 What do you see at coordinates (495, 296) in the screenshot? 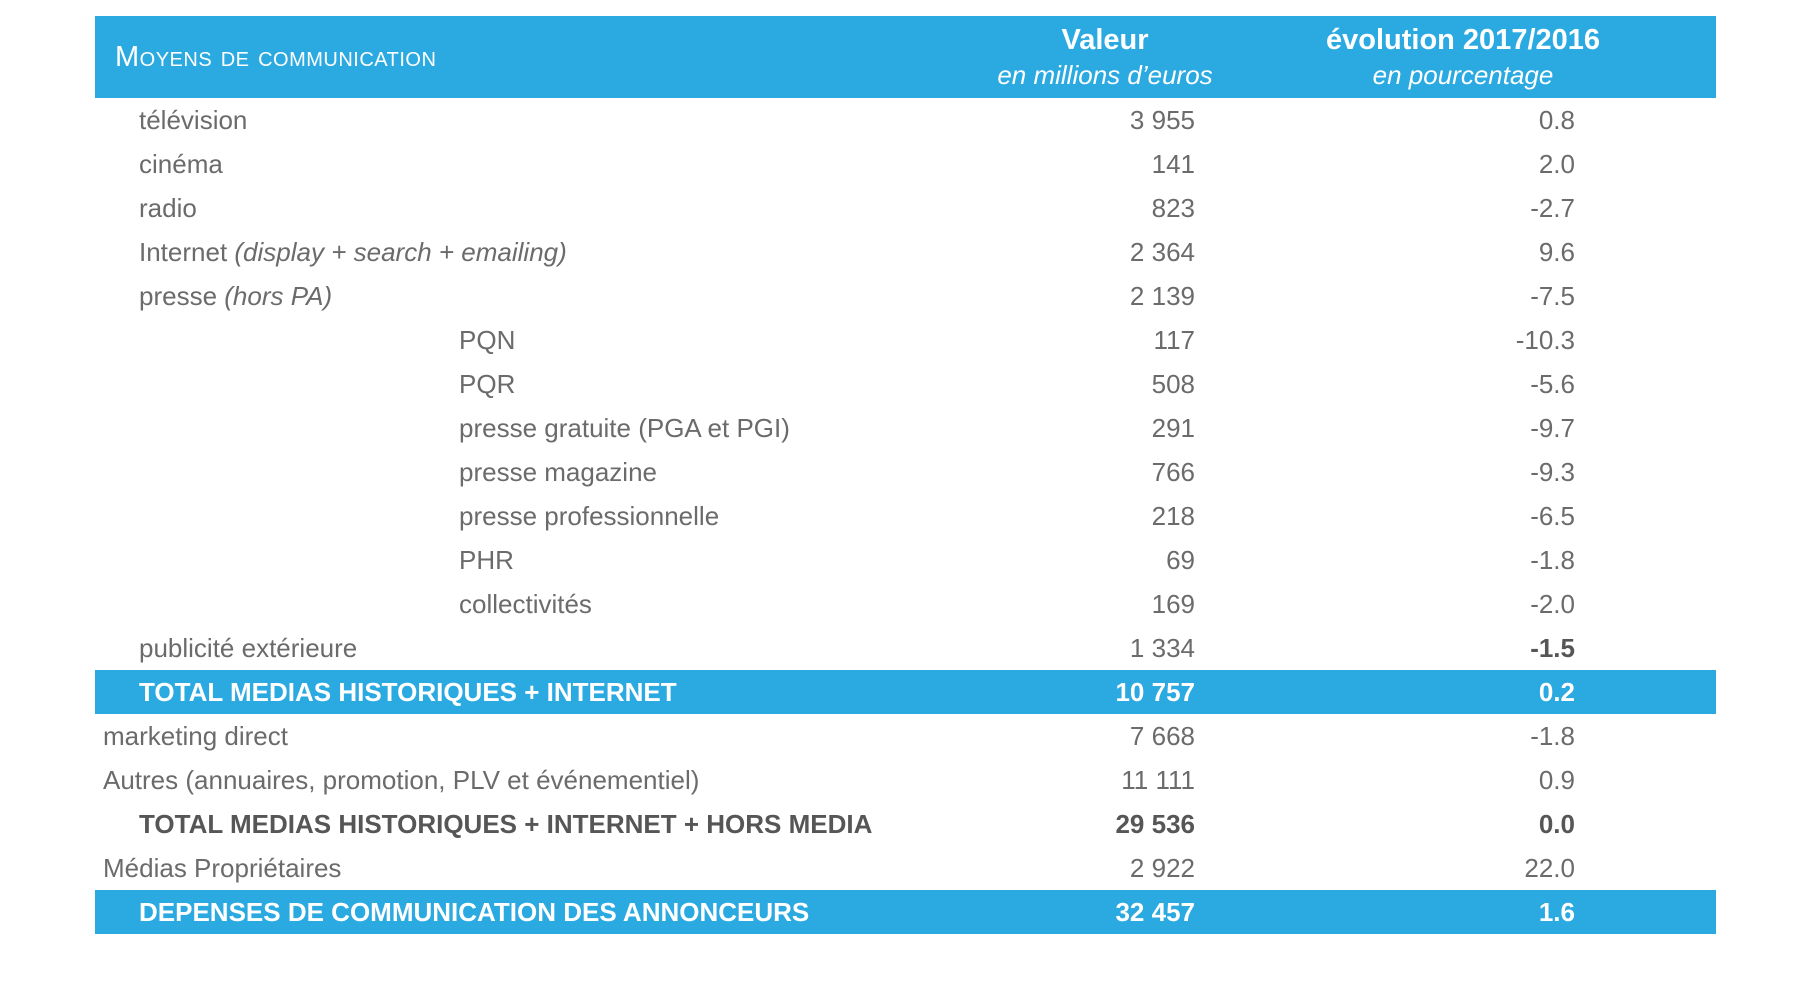
I see `row-label: presse (hors PA)` at bounding box center [495, 296].